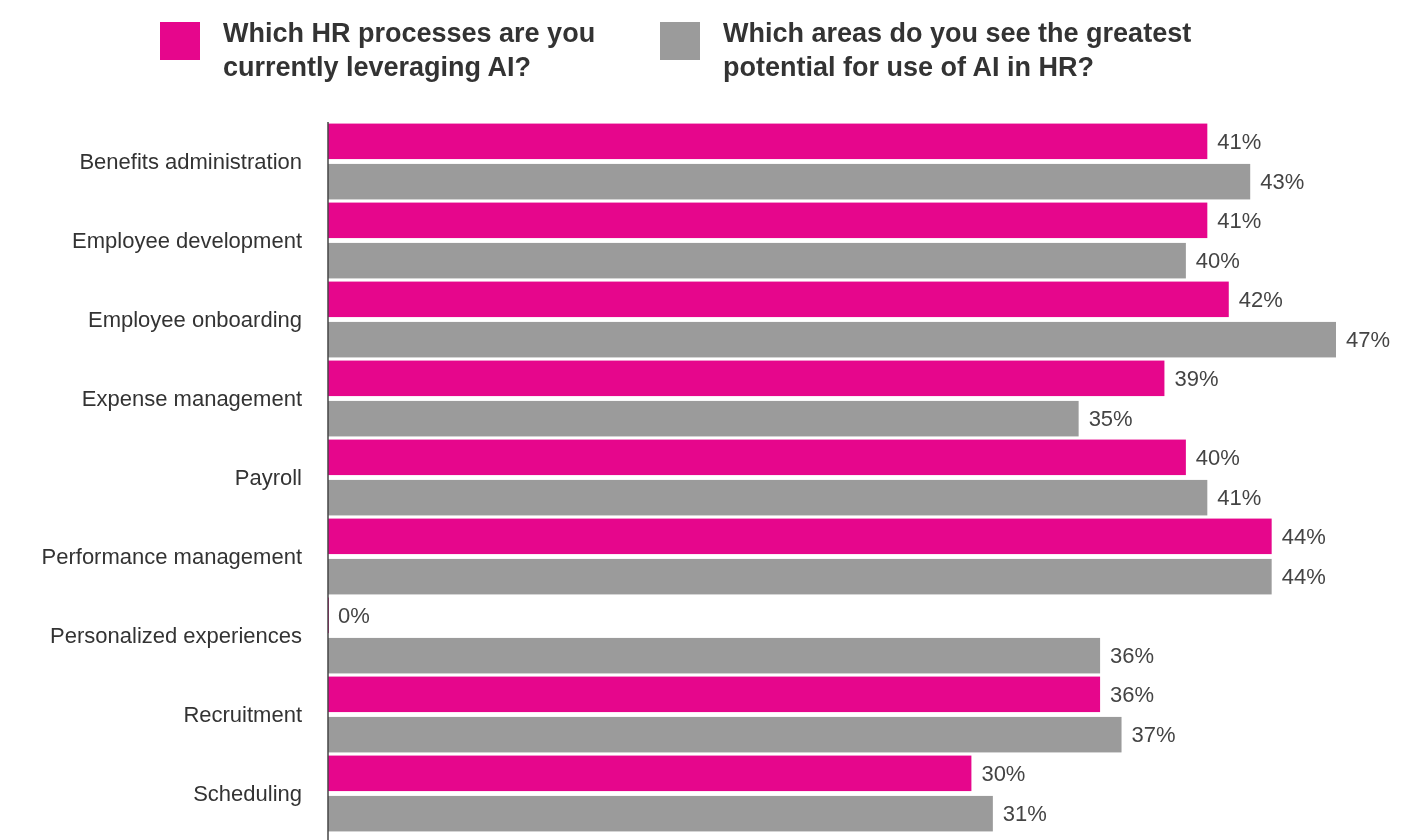  I want to click on data-label: 31%, so click(1024, 814).